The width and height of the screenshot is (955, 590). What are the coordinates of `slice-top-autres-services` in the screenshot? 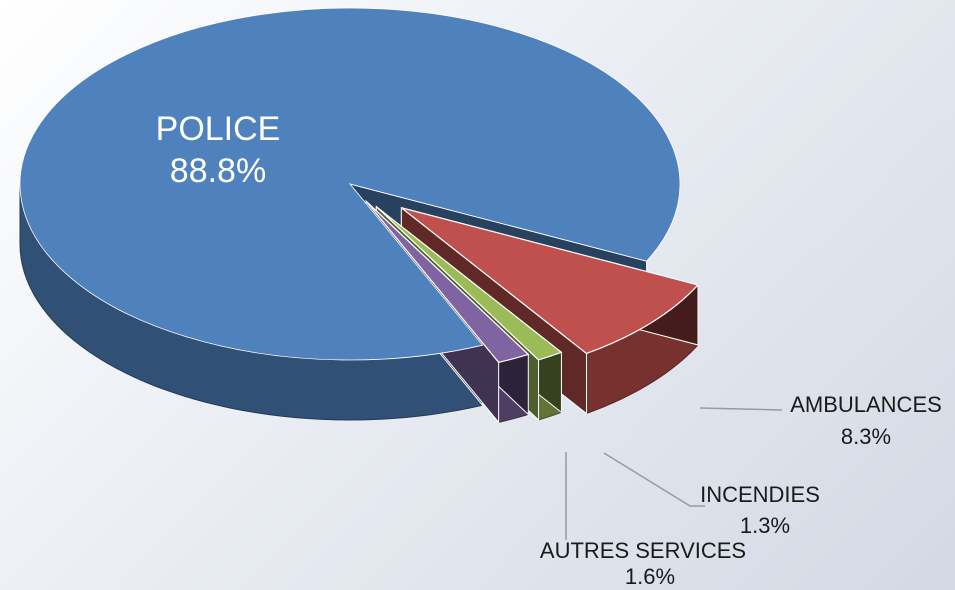 It's located at (447, 282).